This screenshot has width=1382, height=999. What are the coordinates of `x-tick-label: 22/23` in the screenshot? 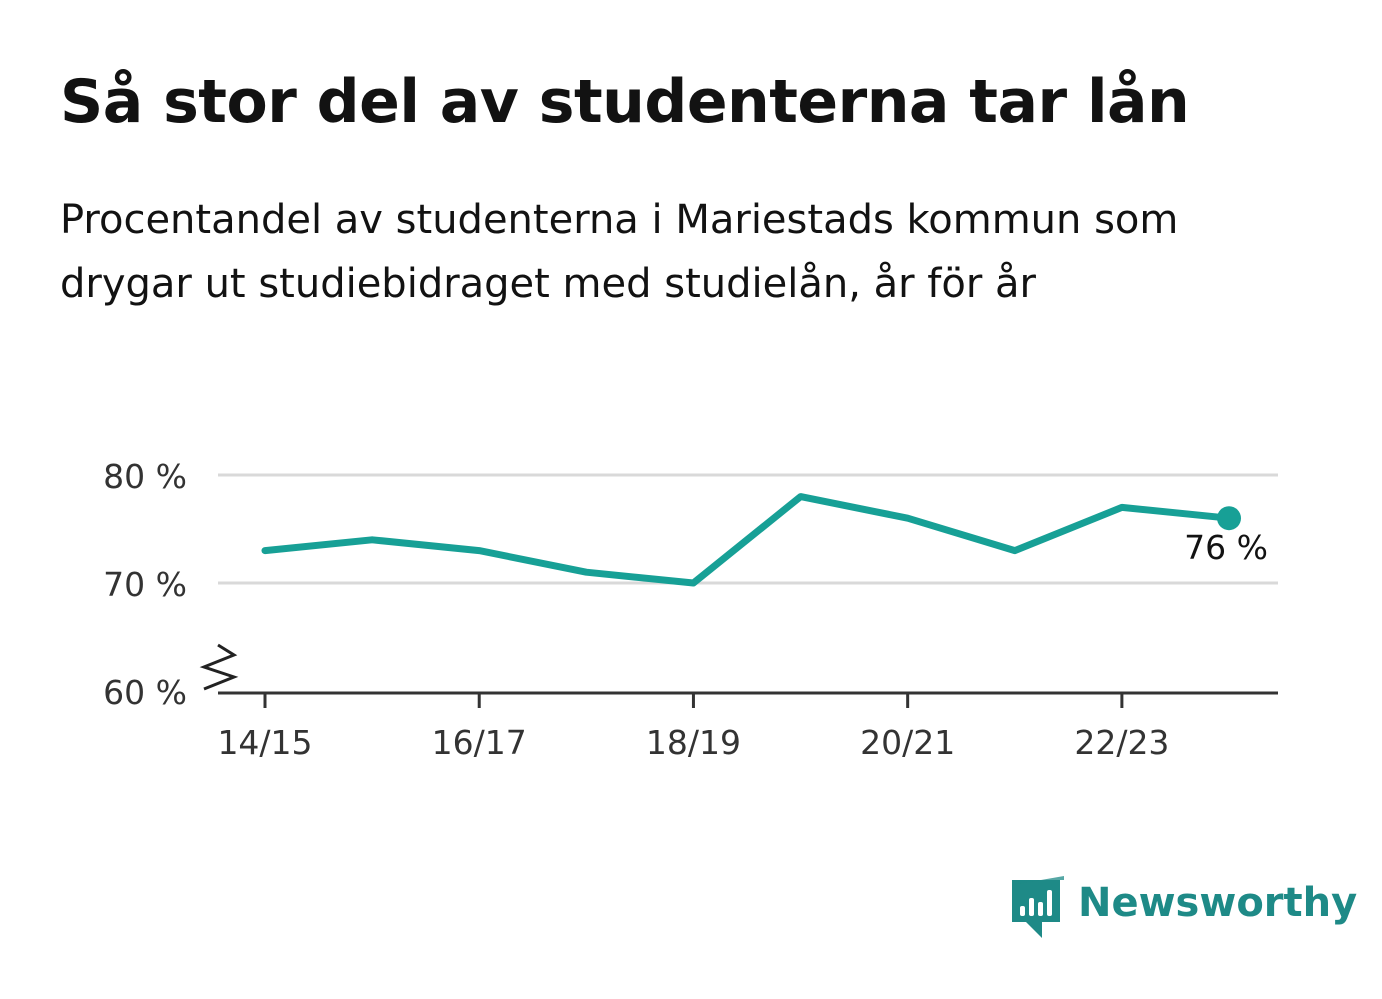 It's located at (1121, 742).